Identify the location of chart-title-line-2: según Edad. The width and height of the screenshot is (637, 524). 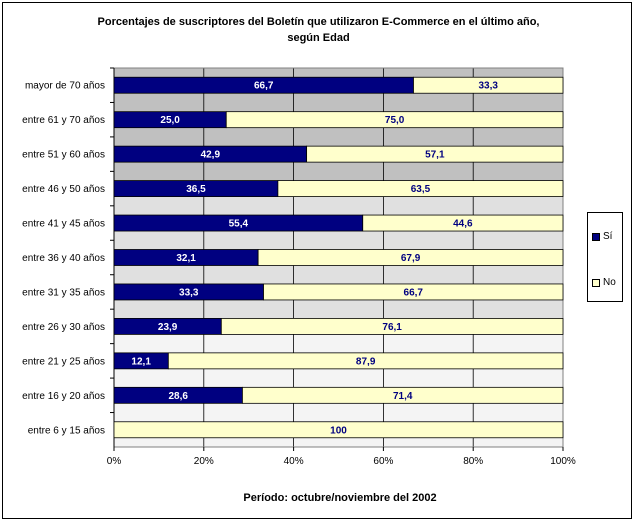
(318, 38).